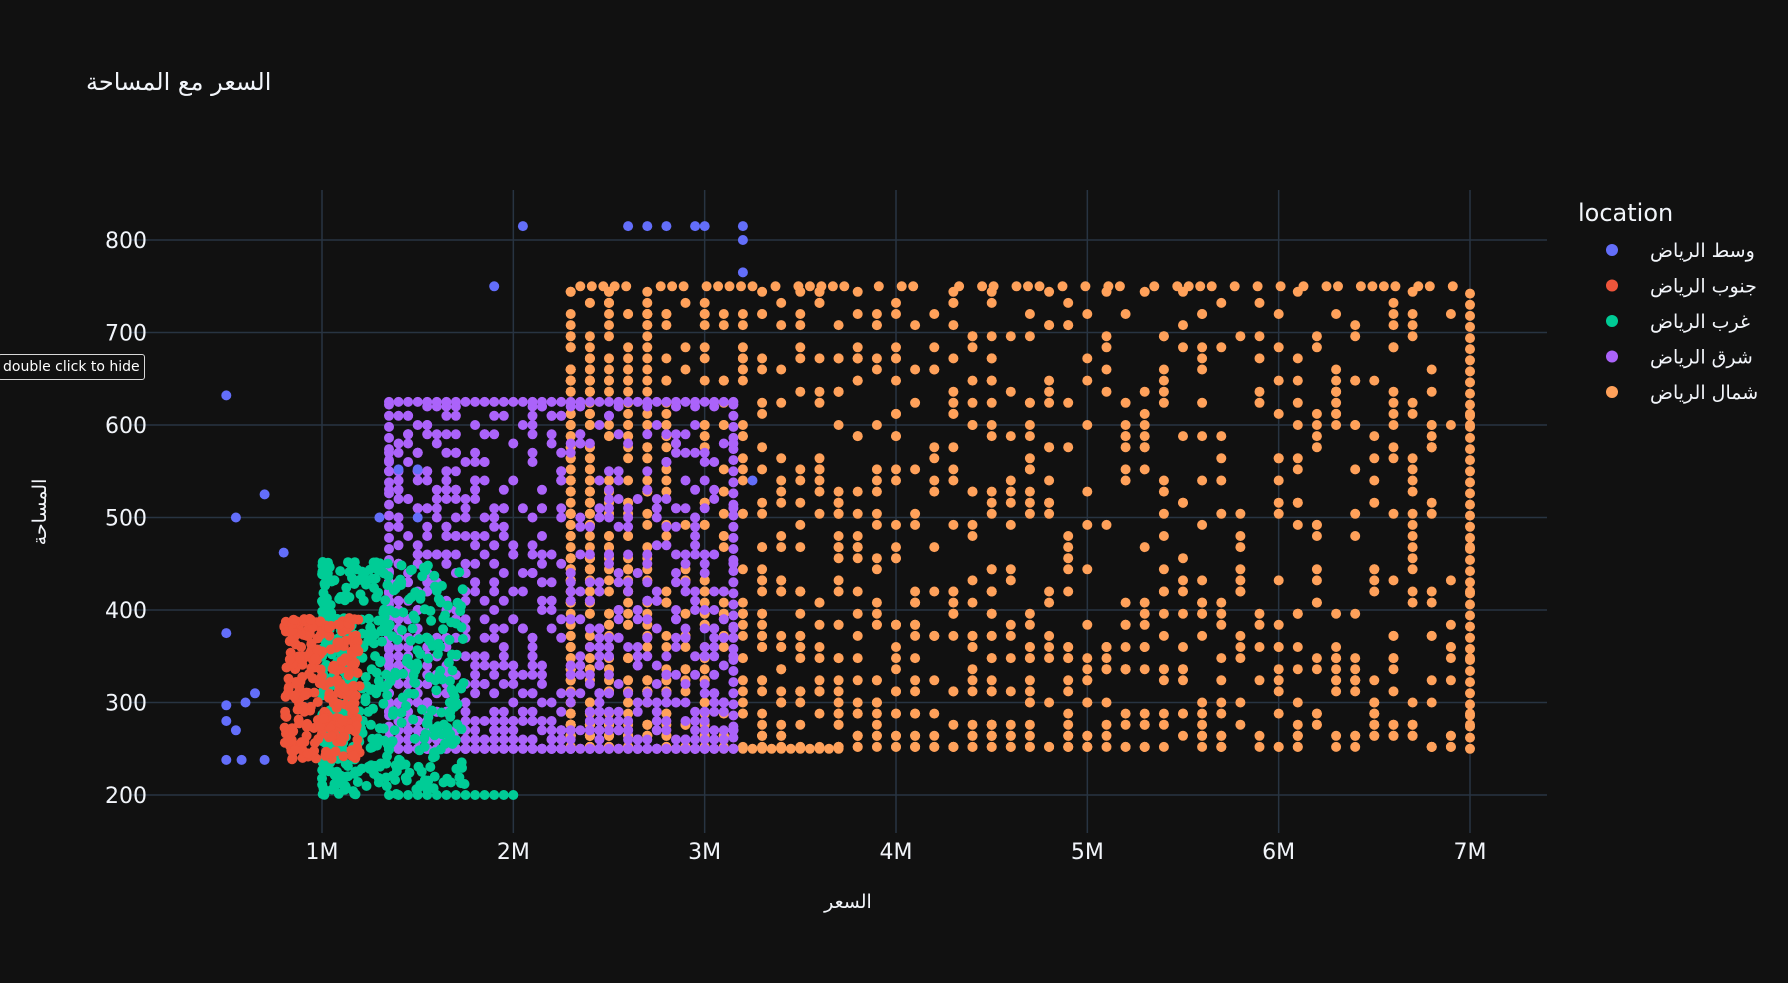 The height and width of the screenshot is (983, 1788). Describe the element at coordinates (1682, 393) in the screenshot. I see `legend-item-4: شمال الرياض` at that location.